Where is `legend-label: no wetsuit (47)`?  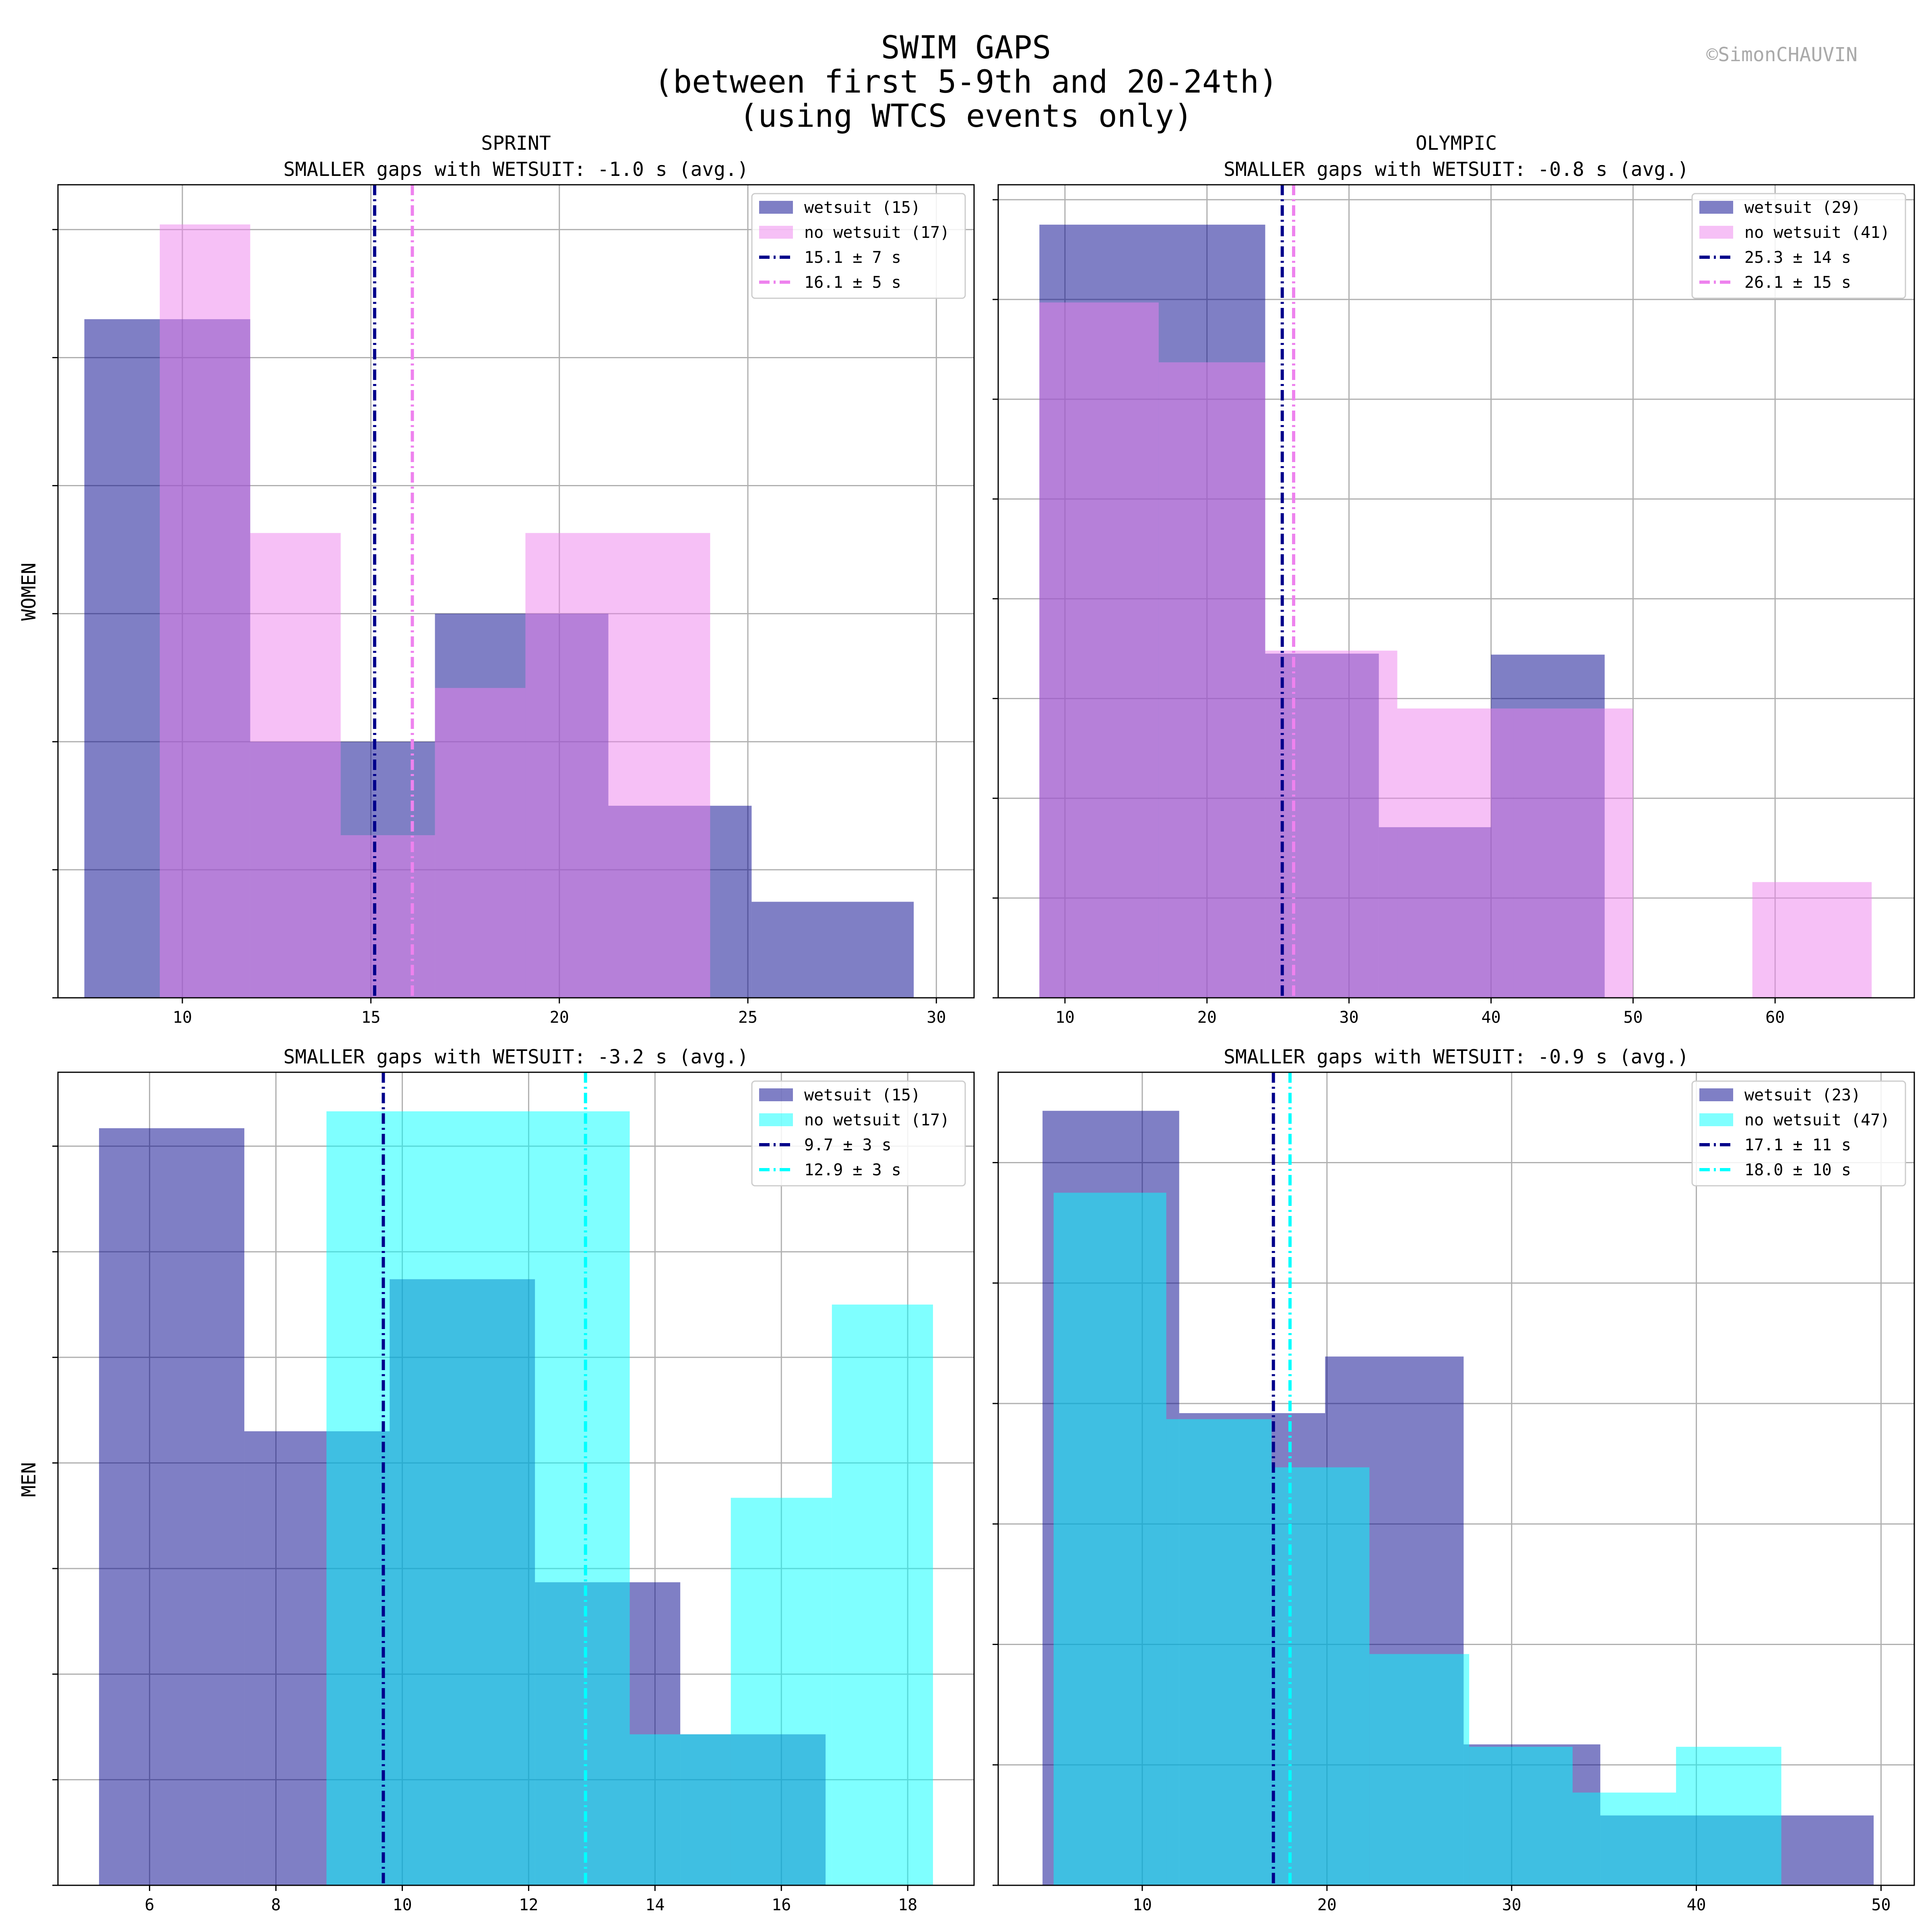 legend-label: no wetsuit (47) is located at coordinates (1817, 1120).